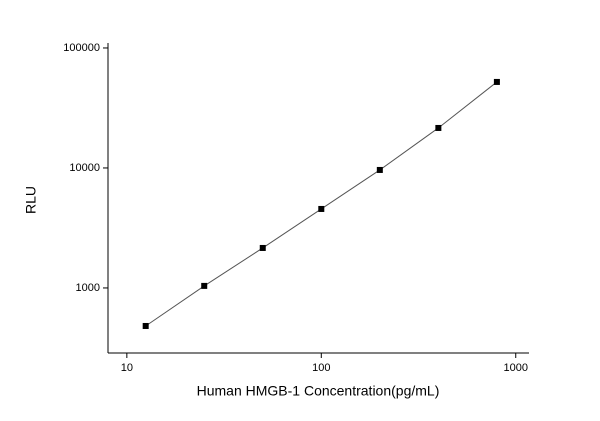 The width and height of the screenshot is (600, 421). Describe the element at coordinates (84, 168) in the screenshot. I see `y-tick-label: 10000` at that location.